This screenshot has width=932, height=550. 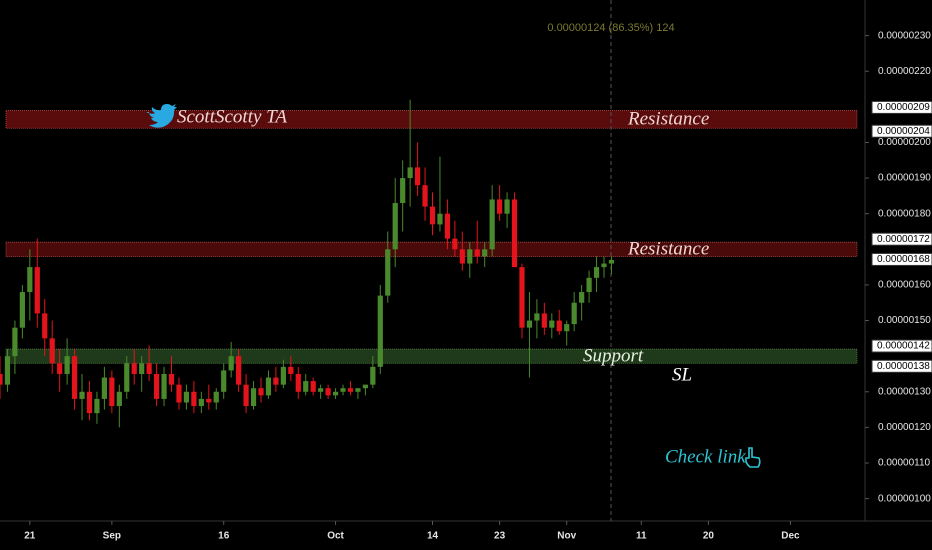 What do you see at coordinates (904, 320) in the screenshot?
I see `y-tick-label: 0.00000150` at bounding box center [904, 320].